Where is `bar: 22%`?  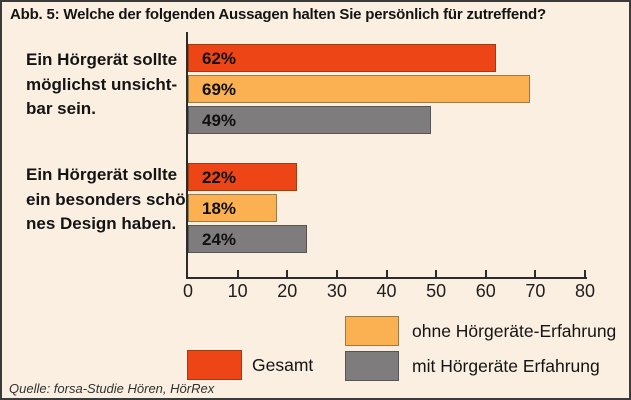 bar: 22% is located at coordinates (242, 177).